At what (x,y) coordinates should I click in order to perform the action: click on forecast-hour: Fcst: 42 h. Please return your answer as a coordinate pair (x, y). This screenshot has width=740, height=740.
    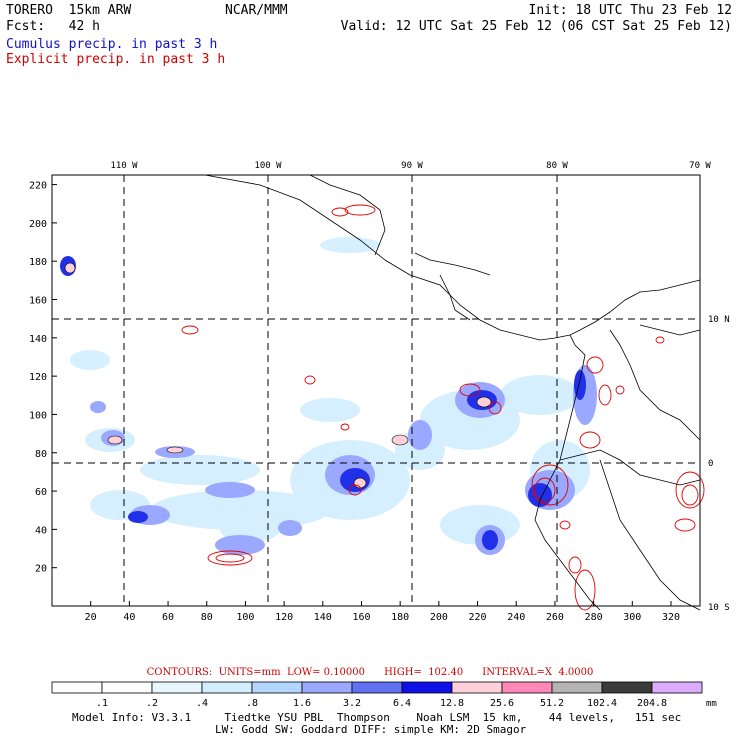
    Looking at the image, I should click on (53, 26).